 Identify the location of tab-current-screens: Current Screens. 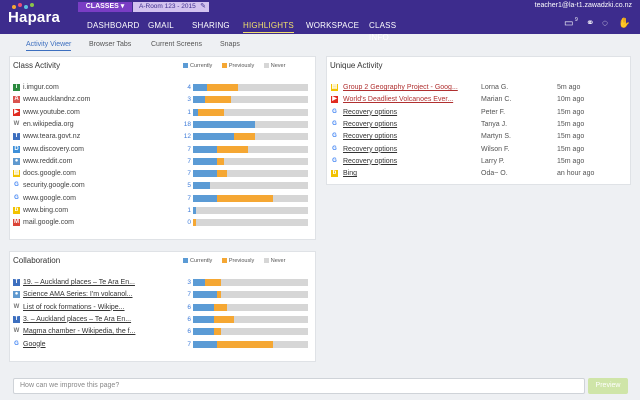
(176, 44).